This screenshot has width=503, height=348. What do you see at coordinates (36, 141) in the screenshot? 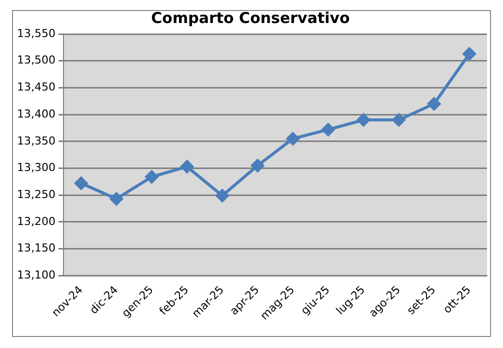
I see `y-tick-label: 13,350` at bounding box center [36, 141].